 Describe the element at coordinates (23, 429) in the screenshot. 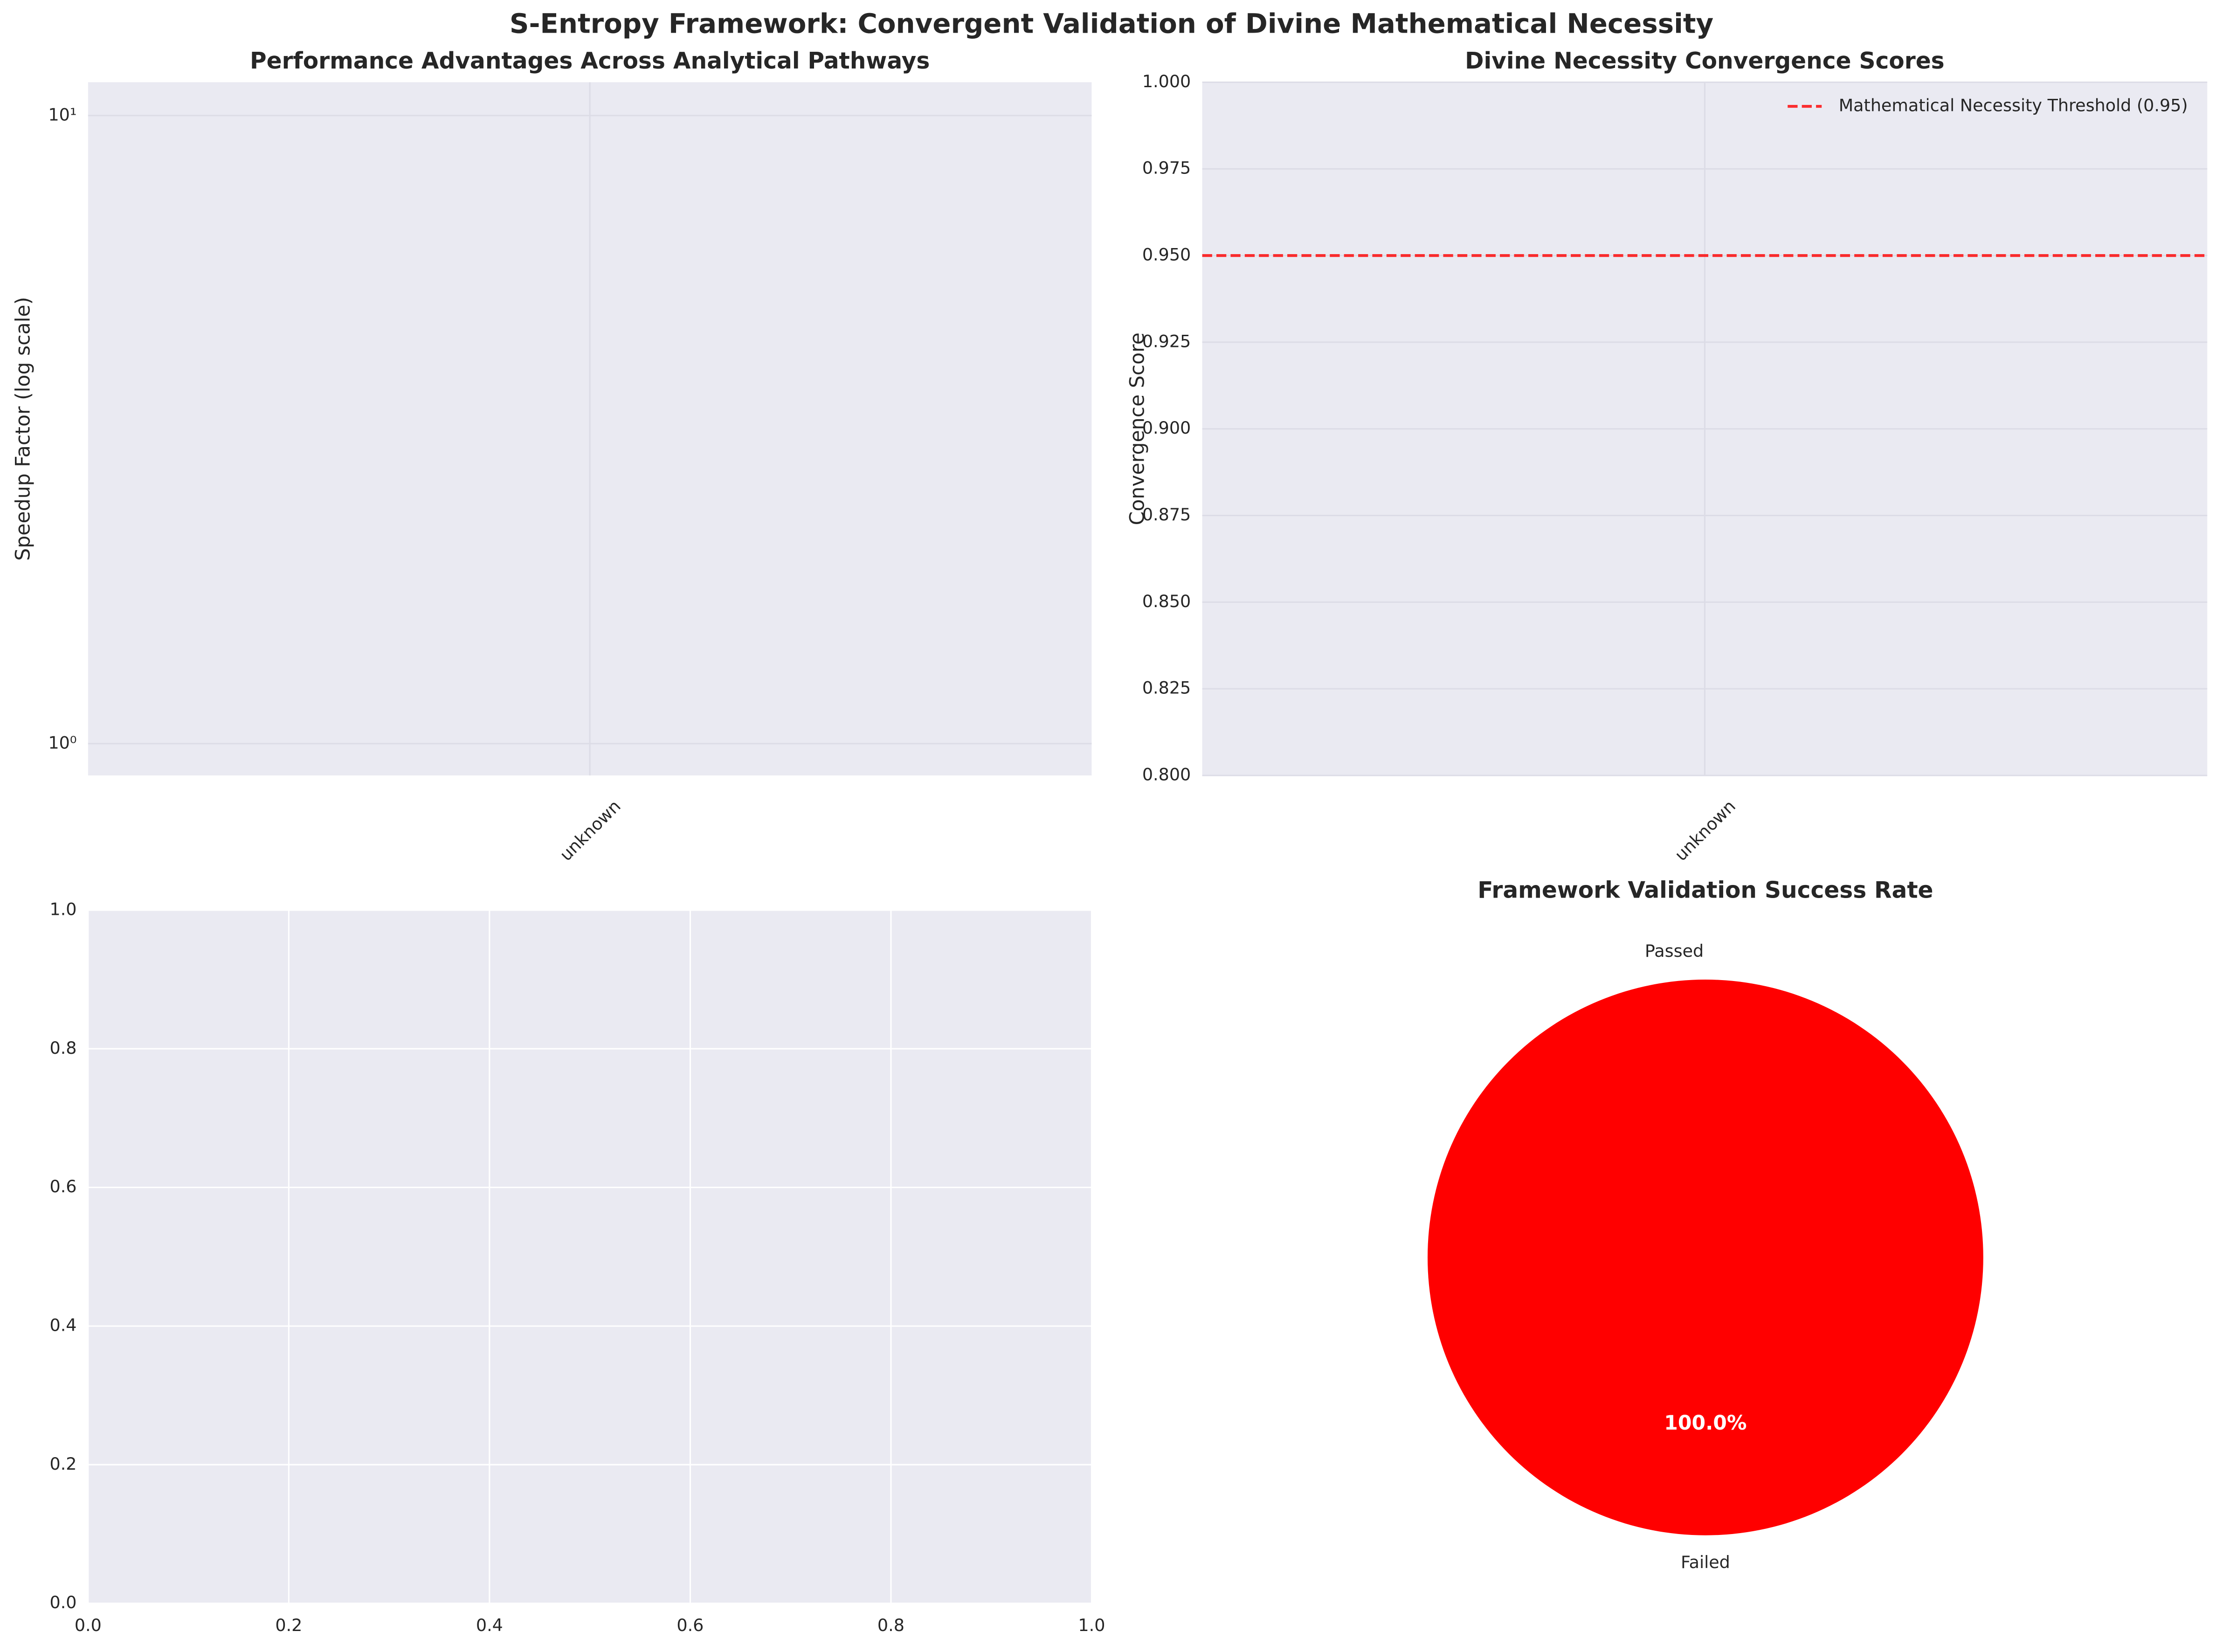

I see `y-axis-label: Speedup Factor (log scale)` at that location.